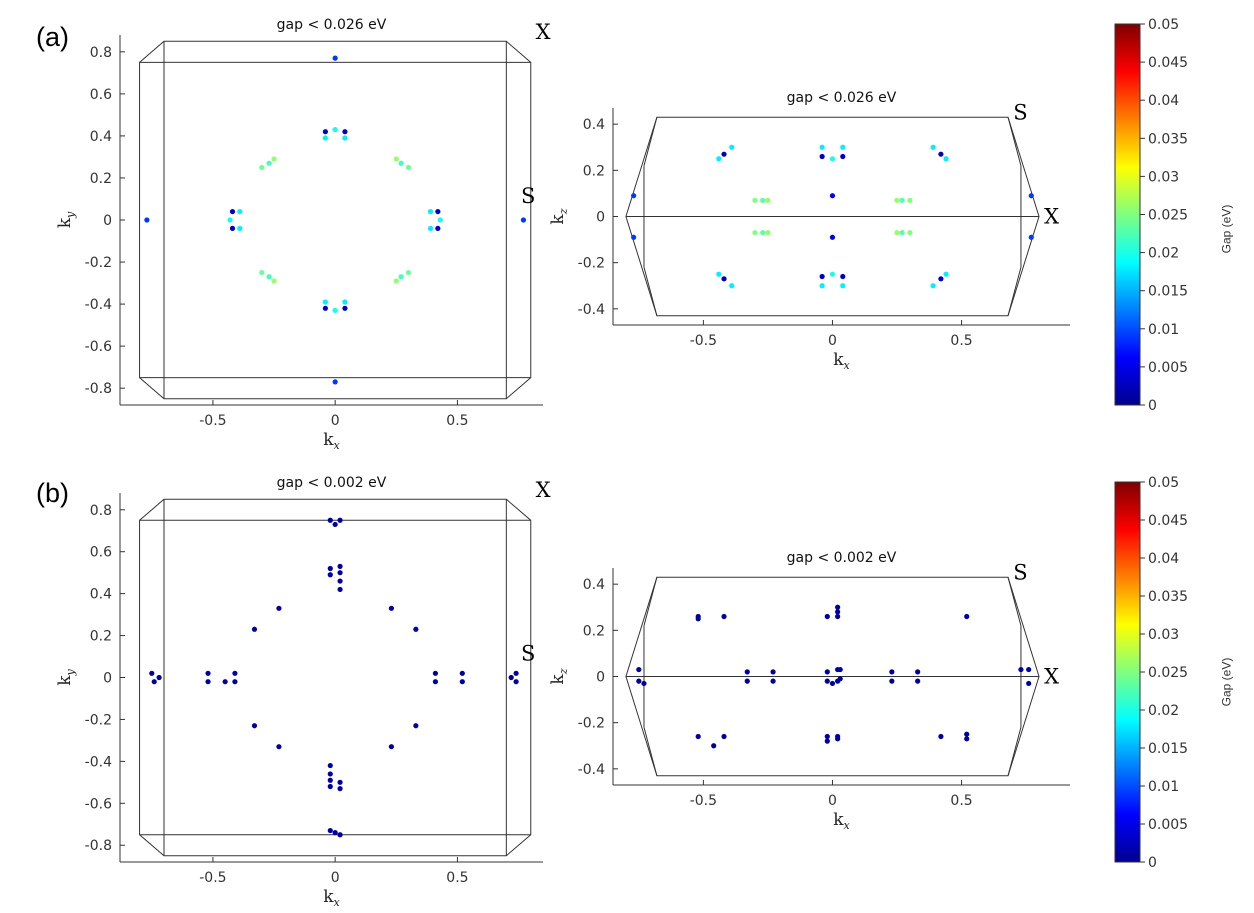 The height and width of the screenshot is (913, 1254). I want to click on x-tick-label: -0.5, so click(212, 878).